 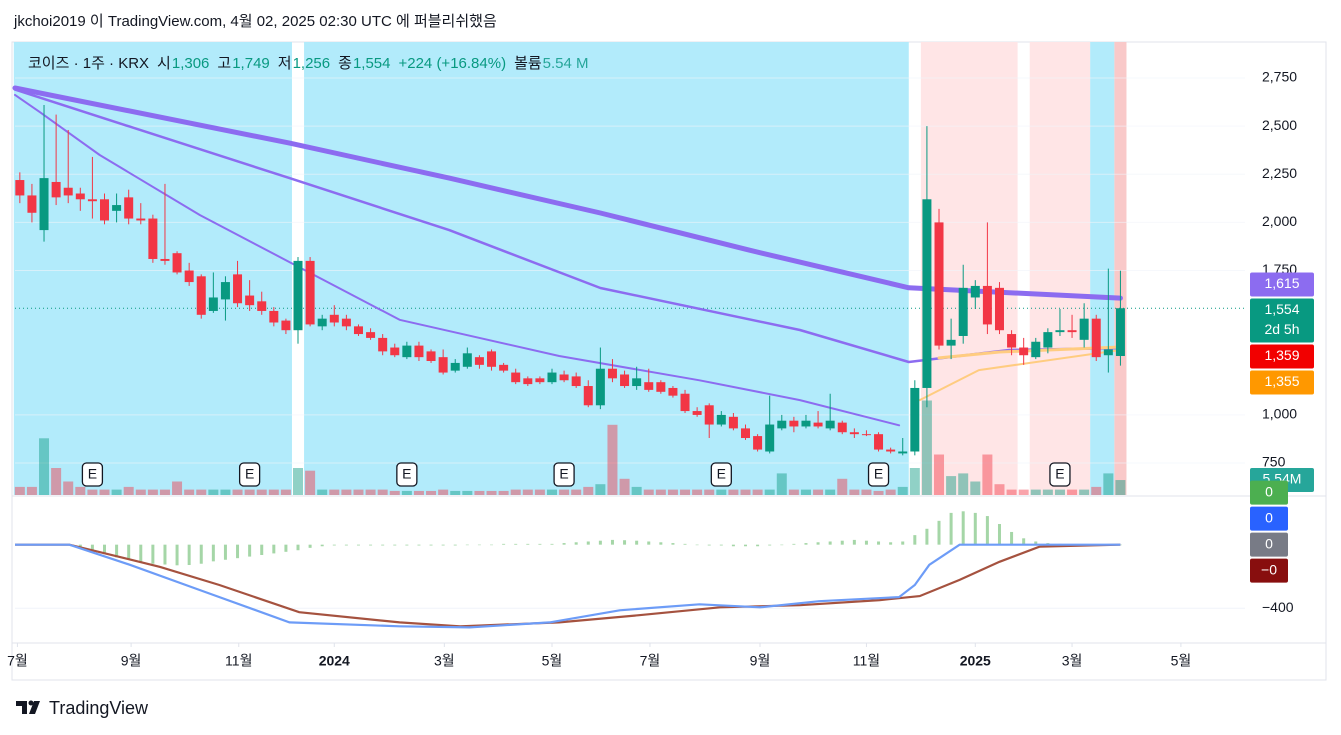 I want to click on zone, so click(x=1102, y=268).